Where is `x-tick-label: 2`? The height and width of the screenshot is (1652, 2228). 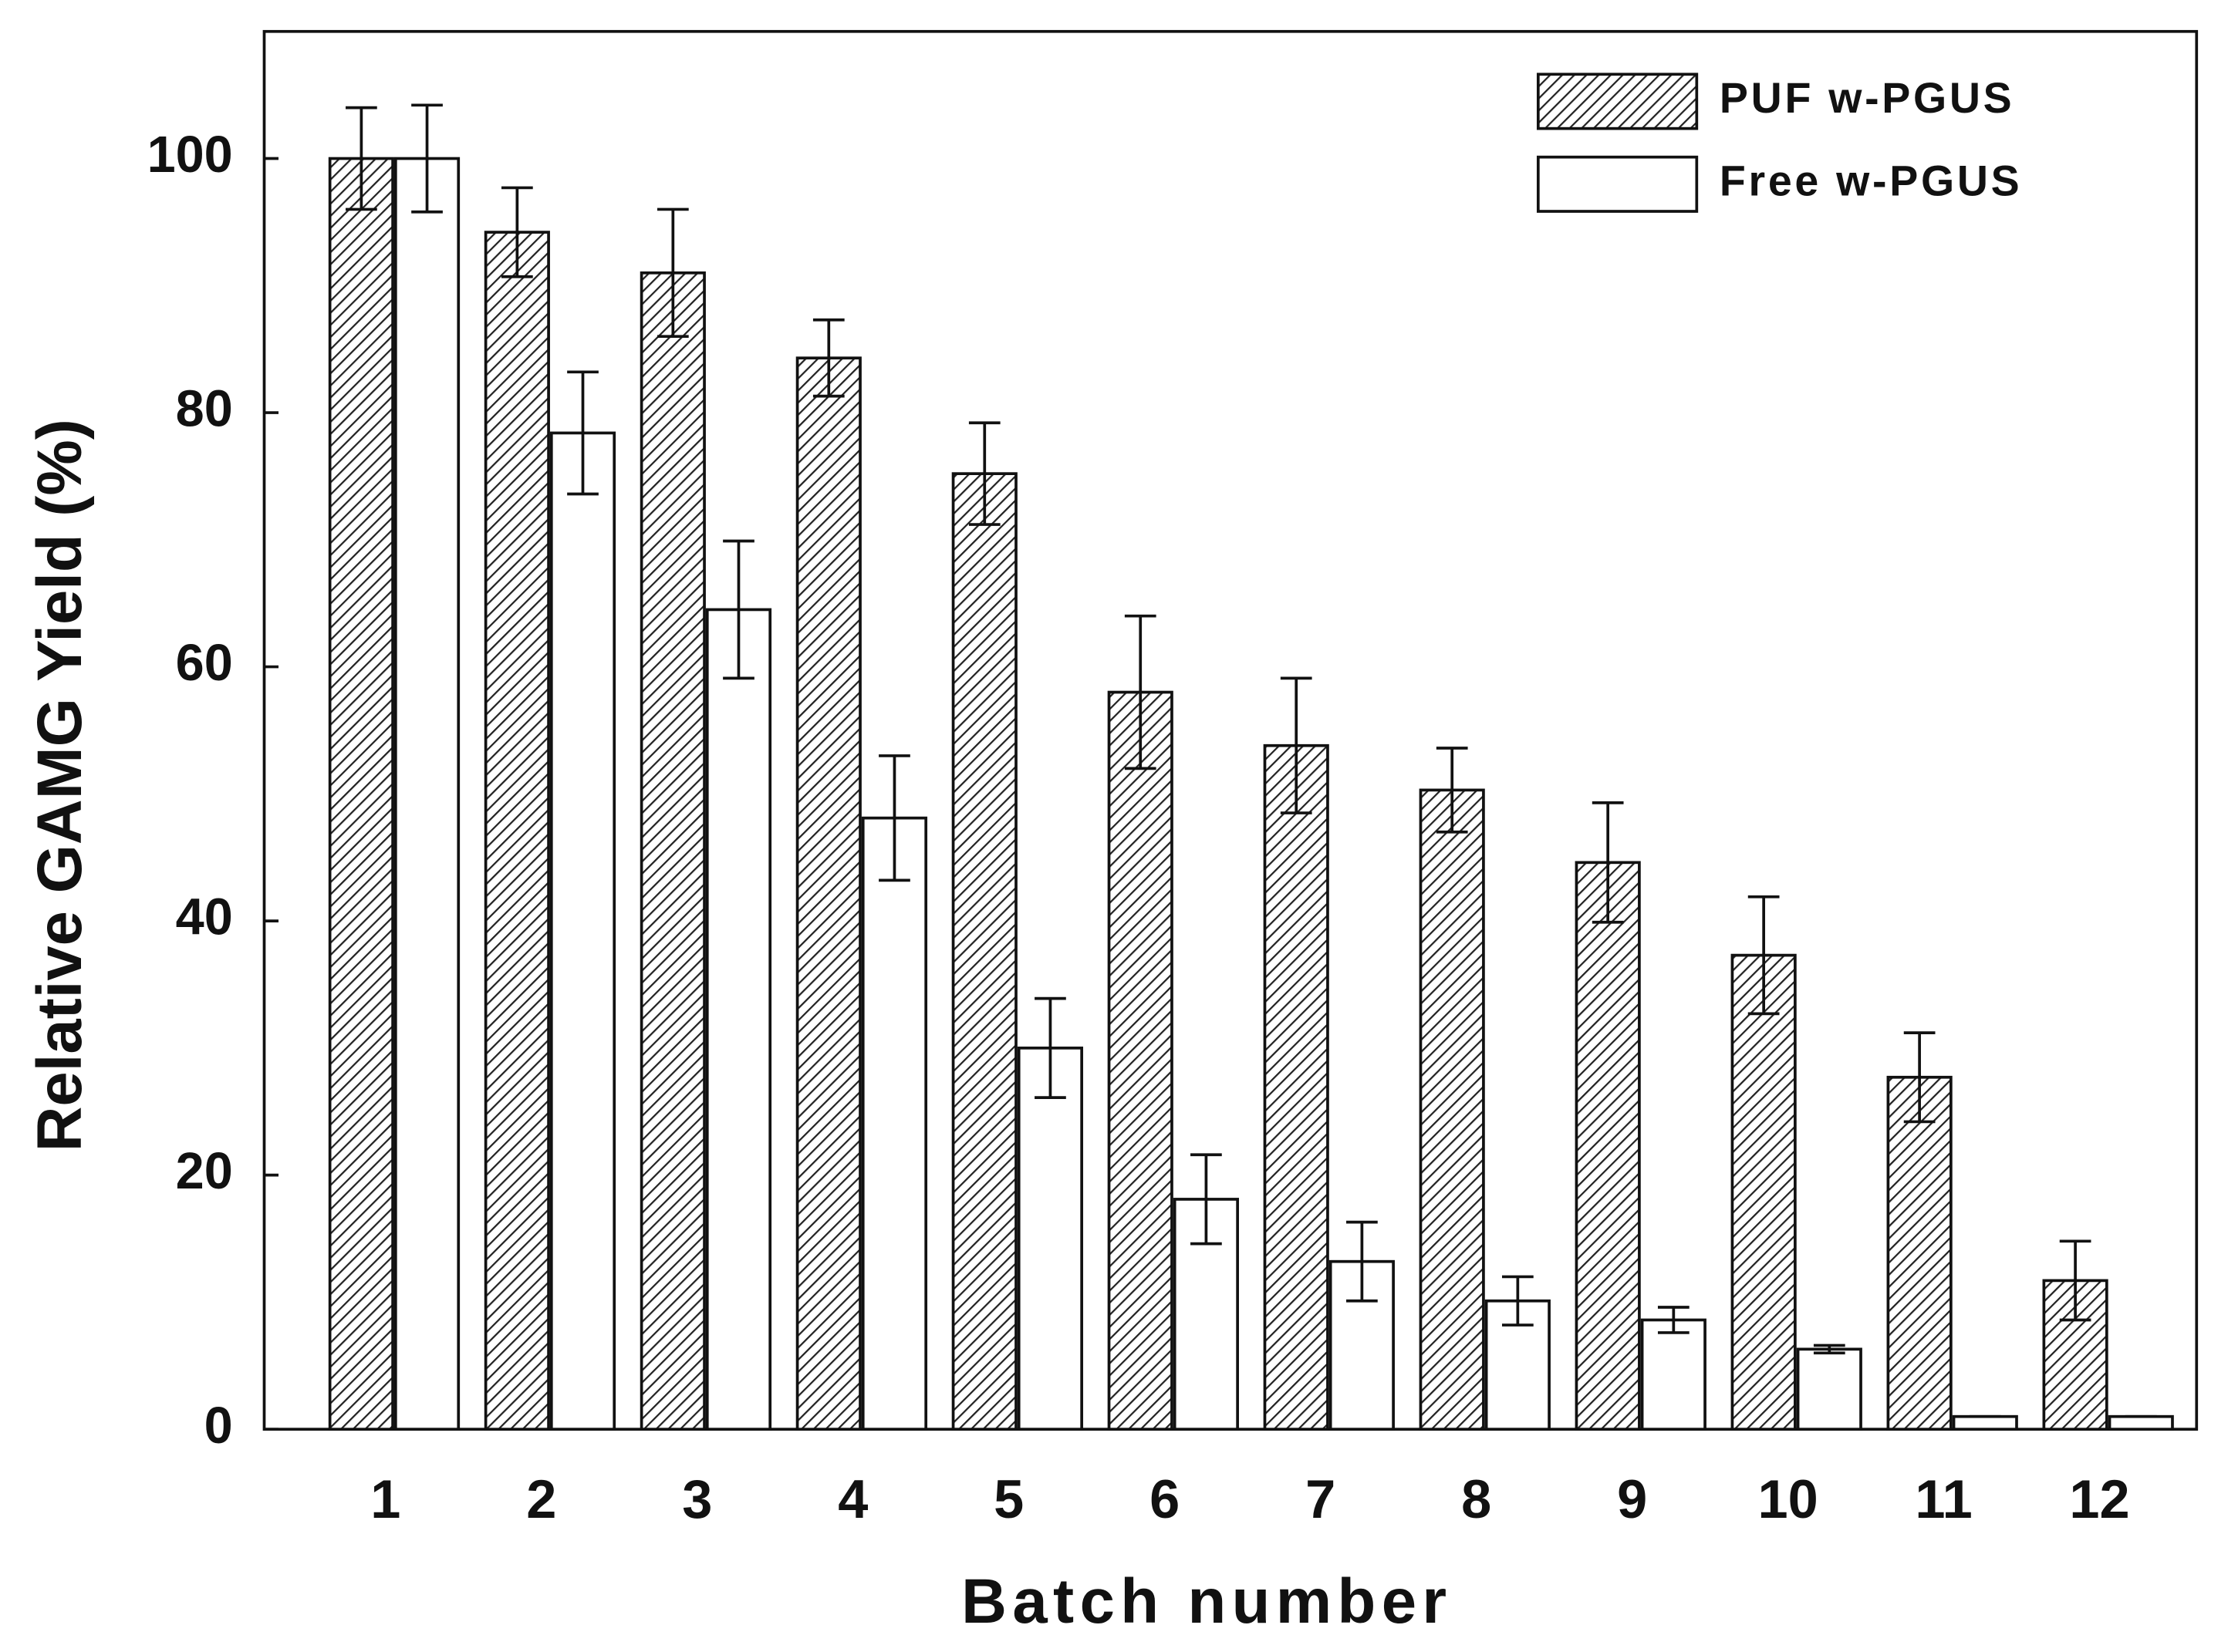 x-tick-label: 2 is located at coordinates (541, 1499).